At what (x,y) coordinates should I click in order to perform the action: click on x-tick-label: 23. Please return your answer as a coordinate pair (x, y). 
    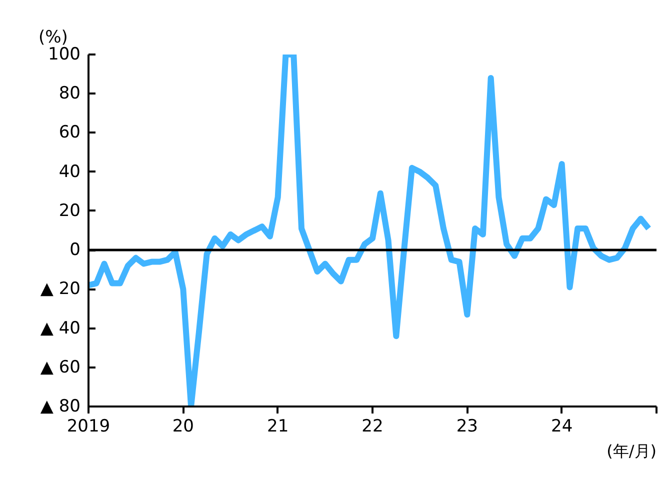
    Looking at the image, I should click on (467, 426).